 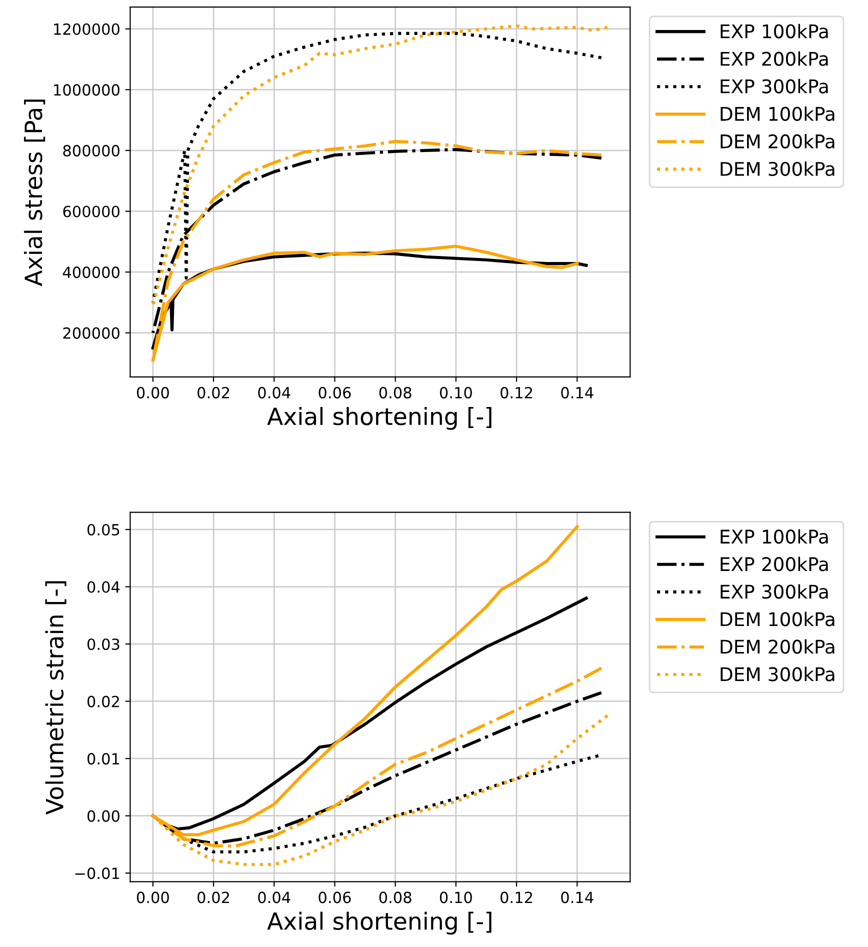 What do you see at coordinates (103, 759) in the screenshot?
I see `y-tick-label: 0.01` at bounding box center [103, 759].